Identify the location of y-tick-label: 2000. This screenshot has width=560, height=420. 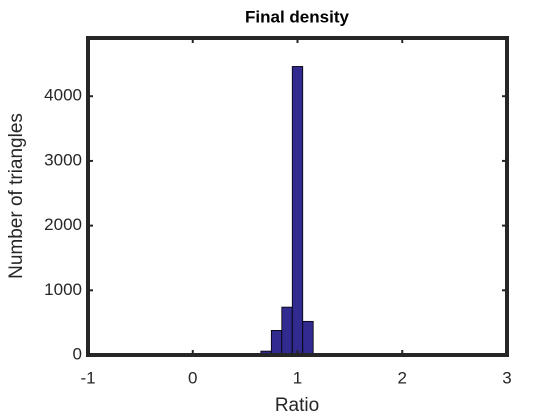
(63, 224).